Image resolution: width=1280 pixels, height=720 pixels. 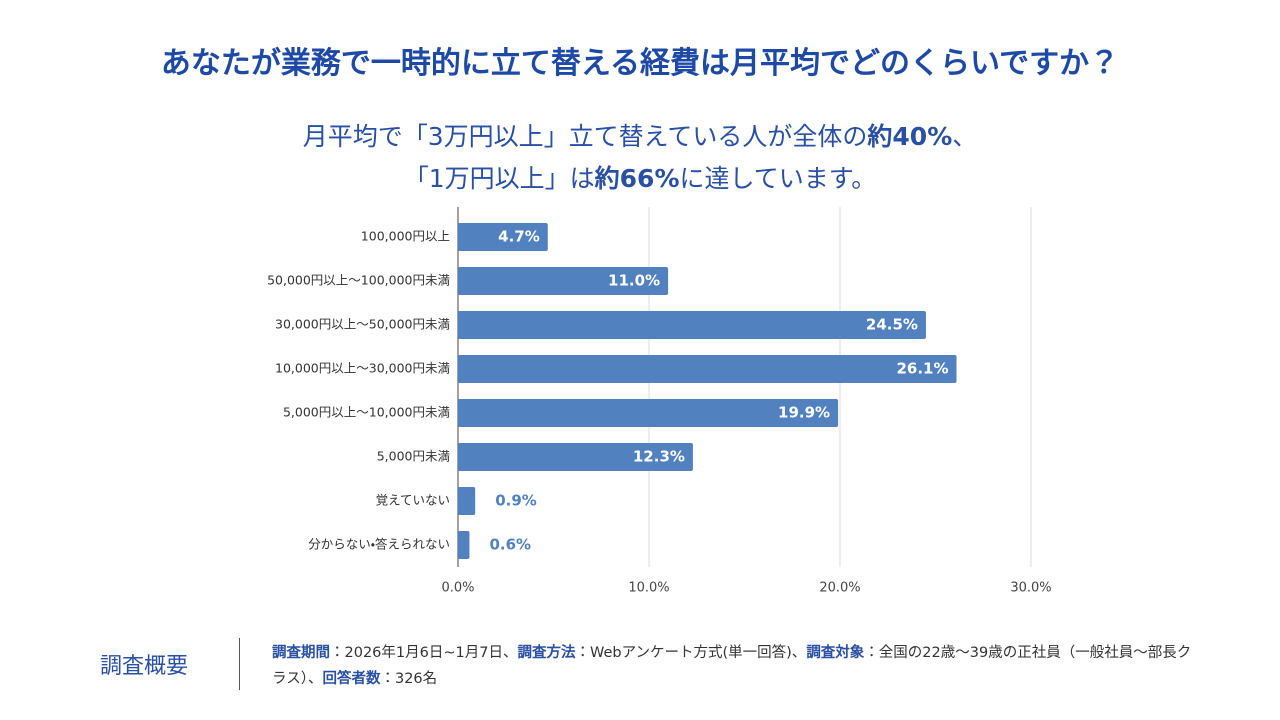 I want to click on data-label: 11.0%, so click(x=634, y=281).